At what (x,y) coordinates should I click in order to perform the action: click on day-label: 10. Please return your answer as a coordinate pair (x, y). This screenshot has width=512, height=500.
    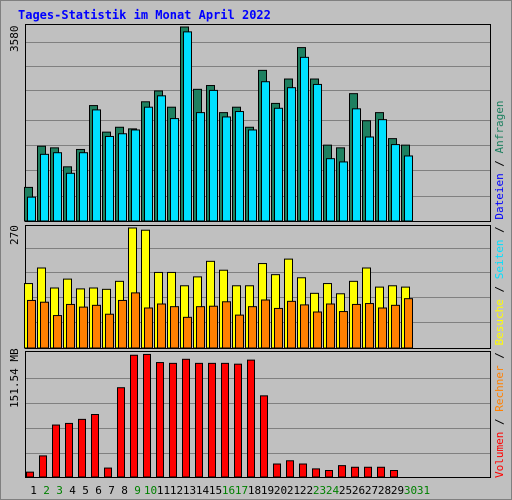
    Looking at the image, I should click on (150, 490).